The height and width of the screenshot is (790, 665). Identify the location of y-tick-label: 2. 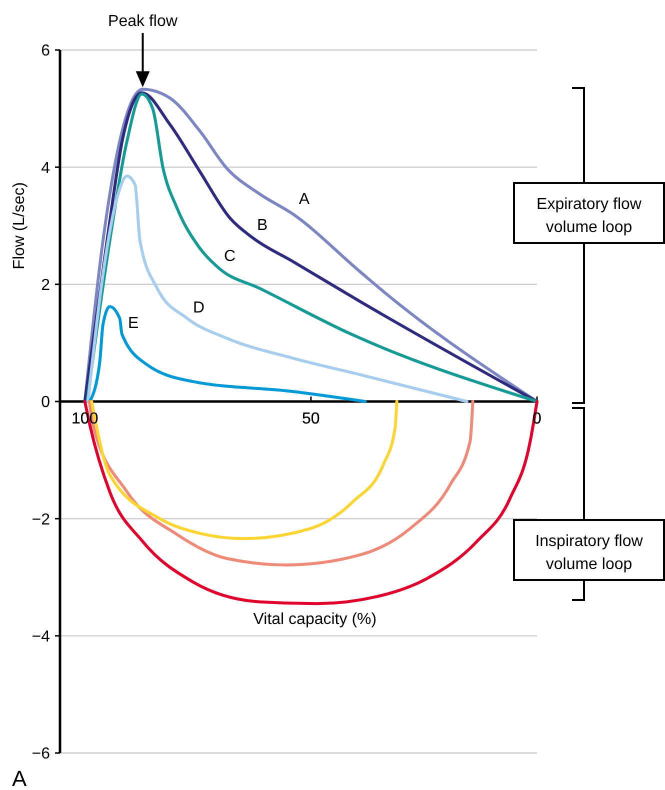
(45, 285).